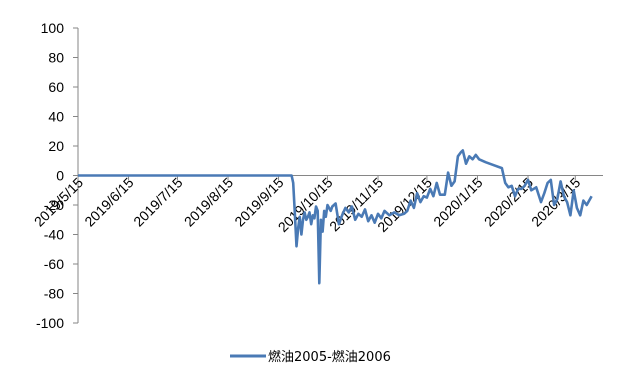 The width and height of the screenshot is (625, 381). I want to click on legend: 燃油2005-燃油2006, so click(310, 357).